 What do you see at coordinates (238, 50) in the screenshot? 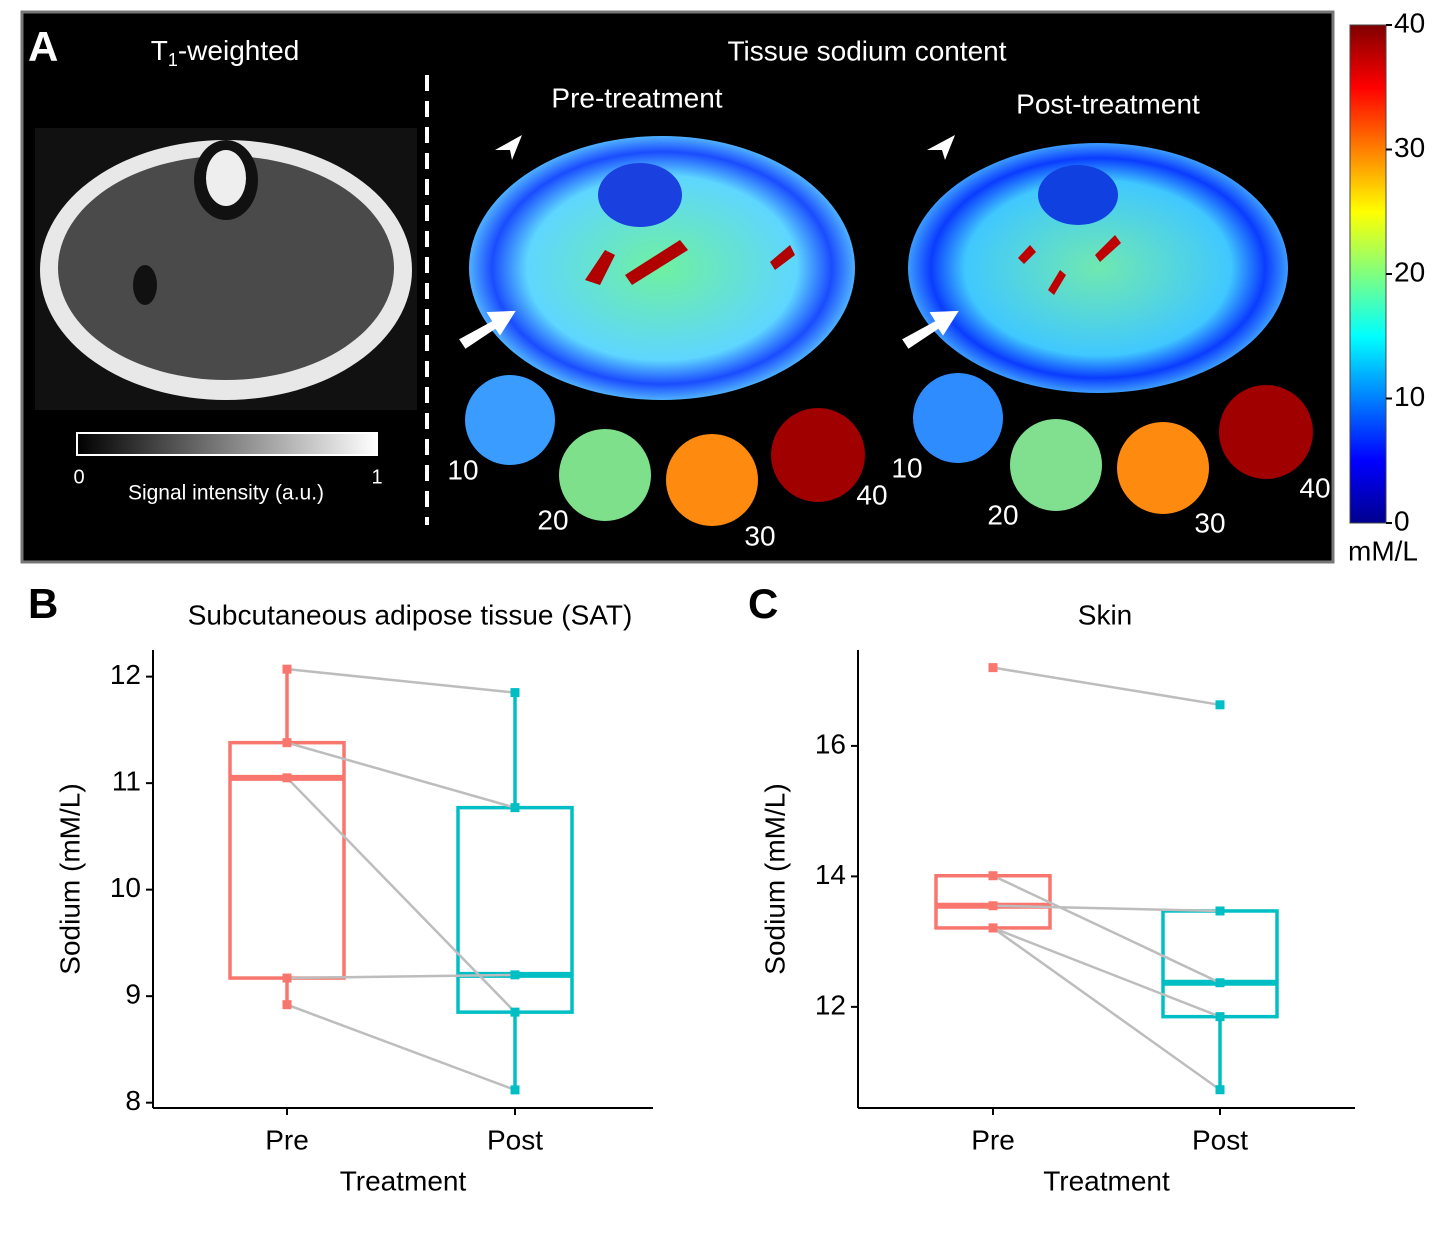
I see `t1-rest: -weighted` at bounding box center [238, 50].